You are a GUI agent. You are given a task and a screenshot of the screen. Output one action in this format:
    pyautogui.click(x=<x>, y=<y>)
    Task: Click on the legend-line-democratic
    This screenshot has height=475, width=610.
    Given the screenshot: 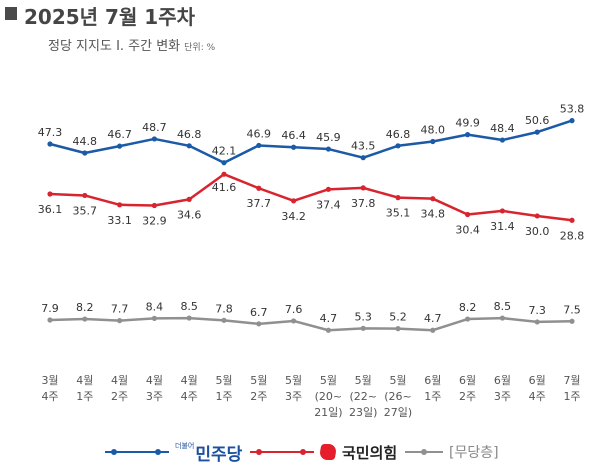 What is the action you would take?
    pyautogui.click(x=137, y=452)
    